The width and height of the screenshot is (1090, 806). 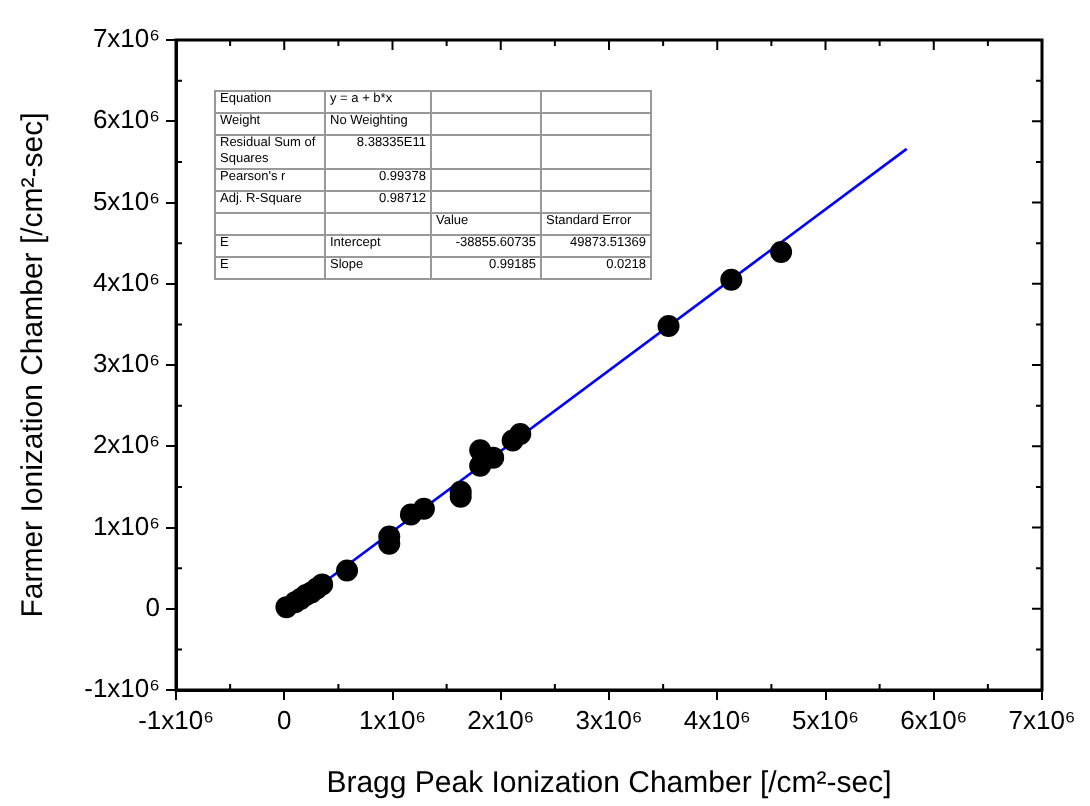 I want to click on x-tick-label: 6x10⁶, so click(x=934, y=719).